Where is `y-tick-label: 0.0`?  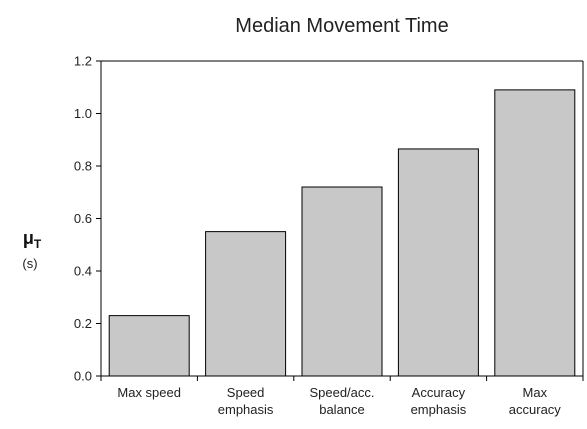
y-tick-label: 0.0 is located at coordinates (83, 376).